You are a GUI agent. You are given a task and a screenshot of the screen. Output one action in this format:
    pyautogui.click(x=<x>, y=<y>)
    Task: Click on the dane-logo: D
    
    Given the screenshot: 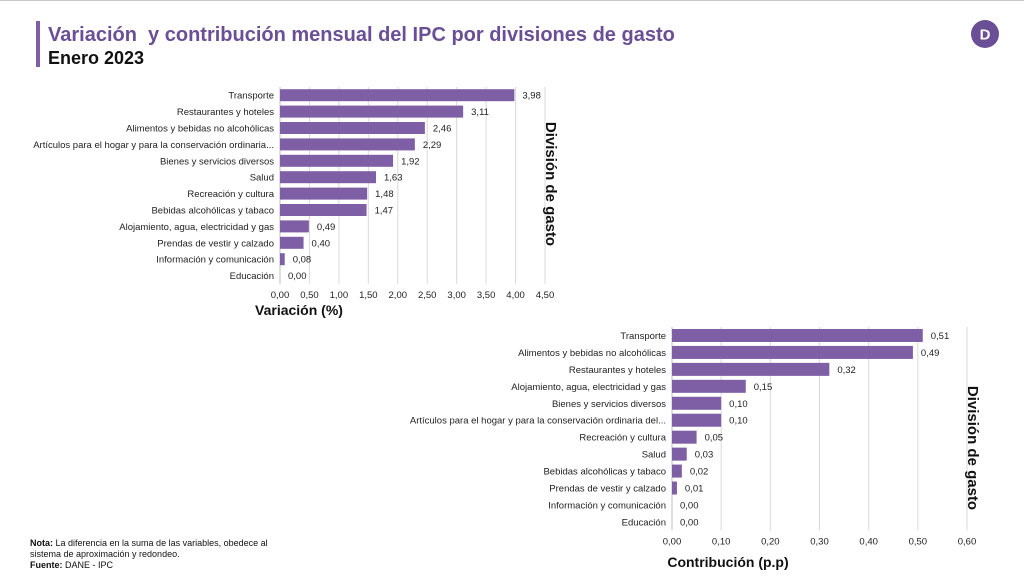 What is the action you would take?
    pyautogui.click(x=985, y=34)
    